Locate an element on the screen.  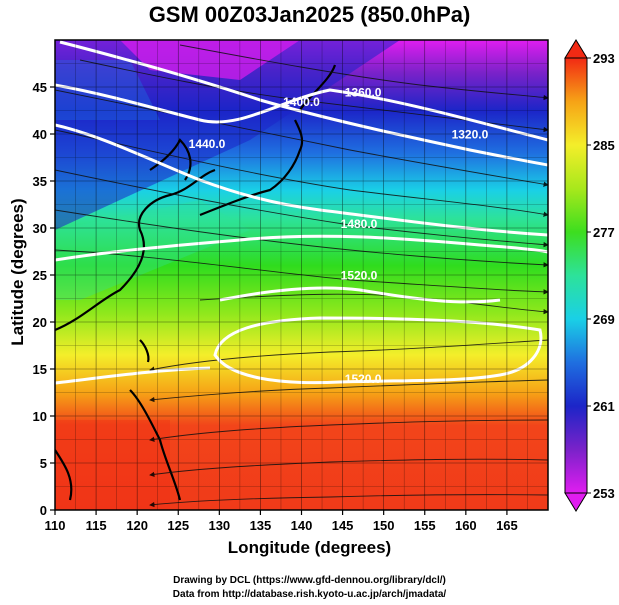
colorbar-tick-label: 285 is located at coordinates (604, 145).